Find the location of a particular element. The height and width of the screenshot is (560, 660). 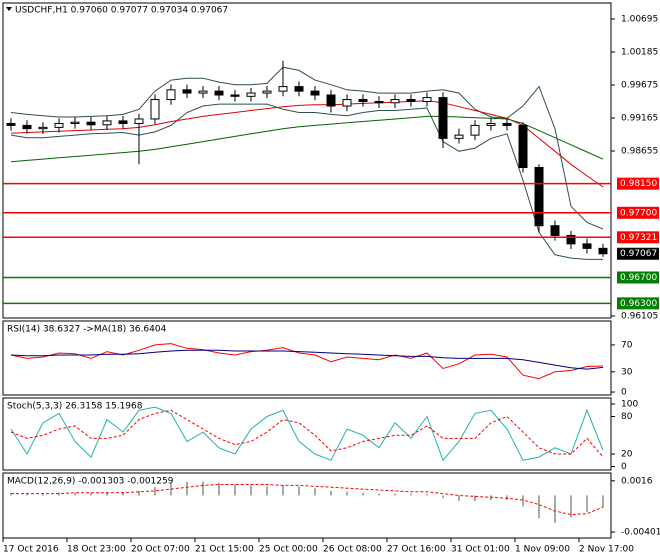

x-tick-label: 26 Oct 08:00 is located at coordinates (352, 550).